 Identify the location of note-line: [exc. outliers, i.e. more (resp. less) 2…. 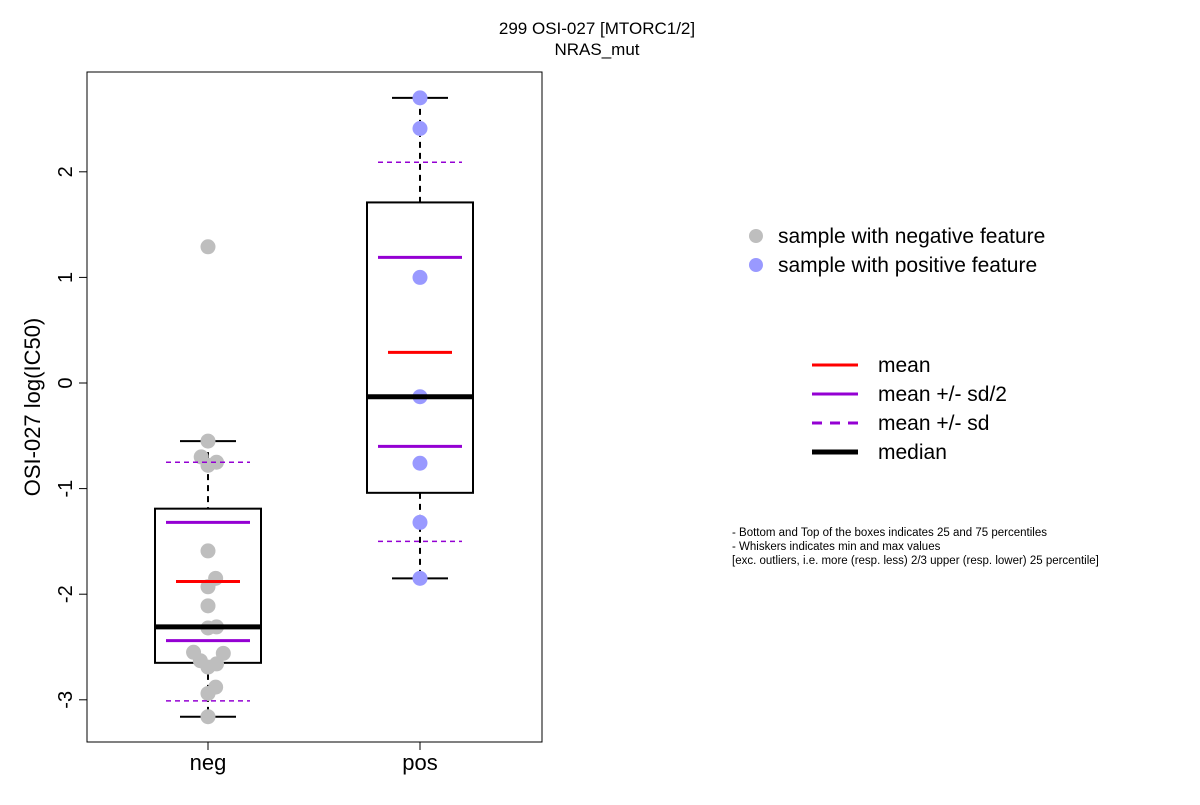
(915, 561).